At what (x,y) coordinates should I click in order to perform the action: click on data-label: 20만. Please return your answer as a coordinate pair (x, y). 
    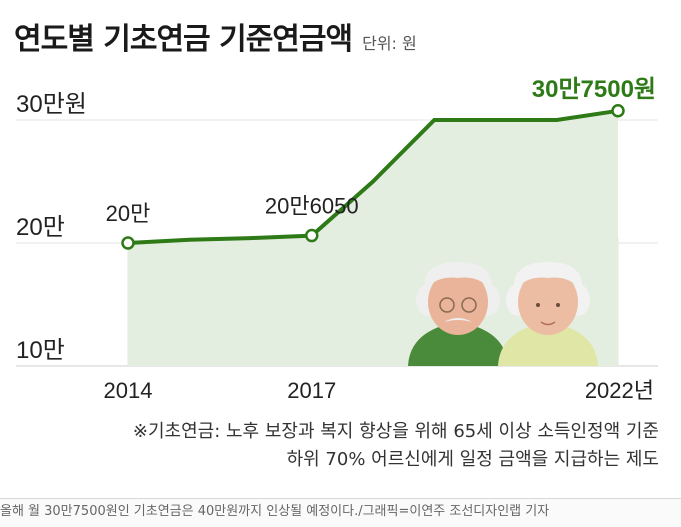
    Looking at the image, I should click on (128, 213).